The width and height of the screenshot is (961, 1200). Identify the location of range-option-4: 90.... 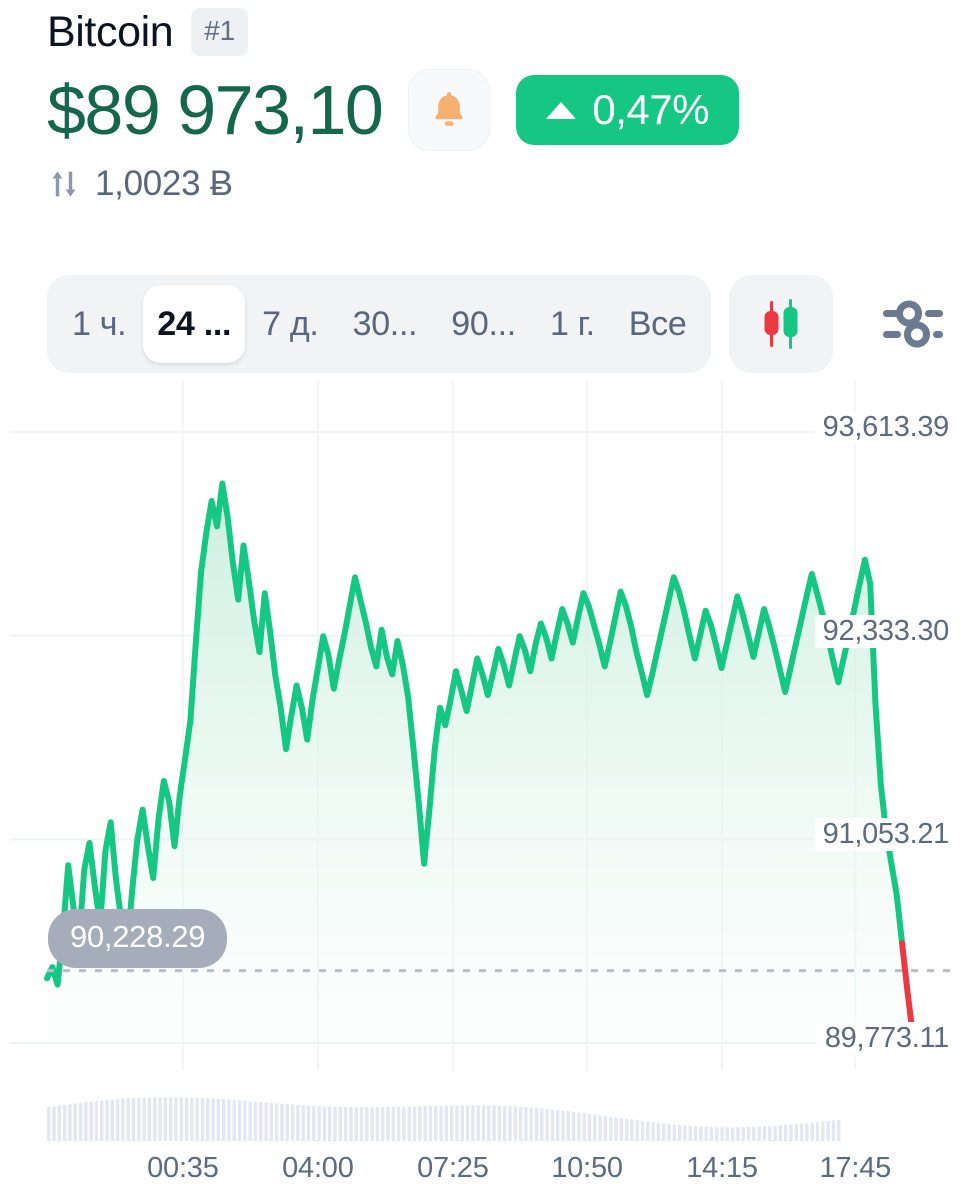
(483, 323).